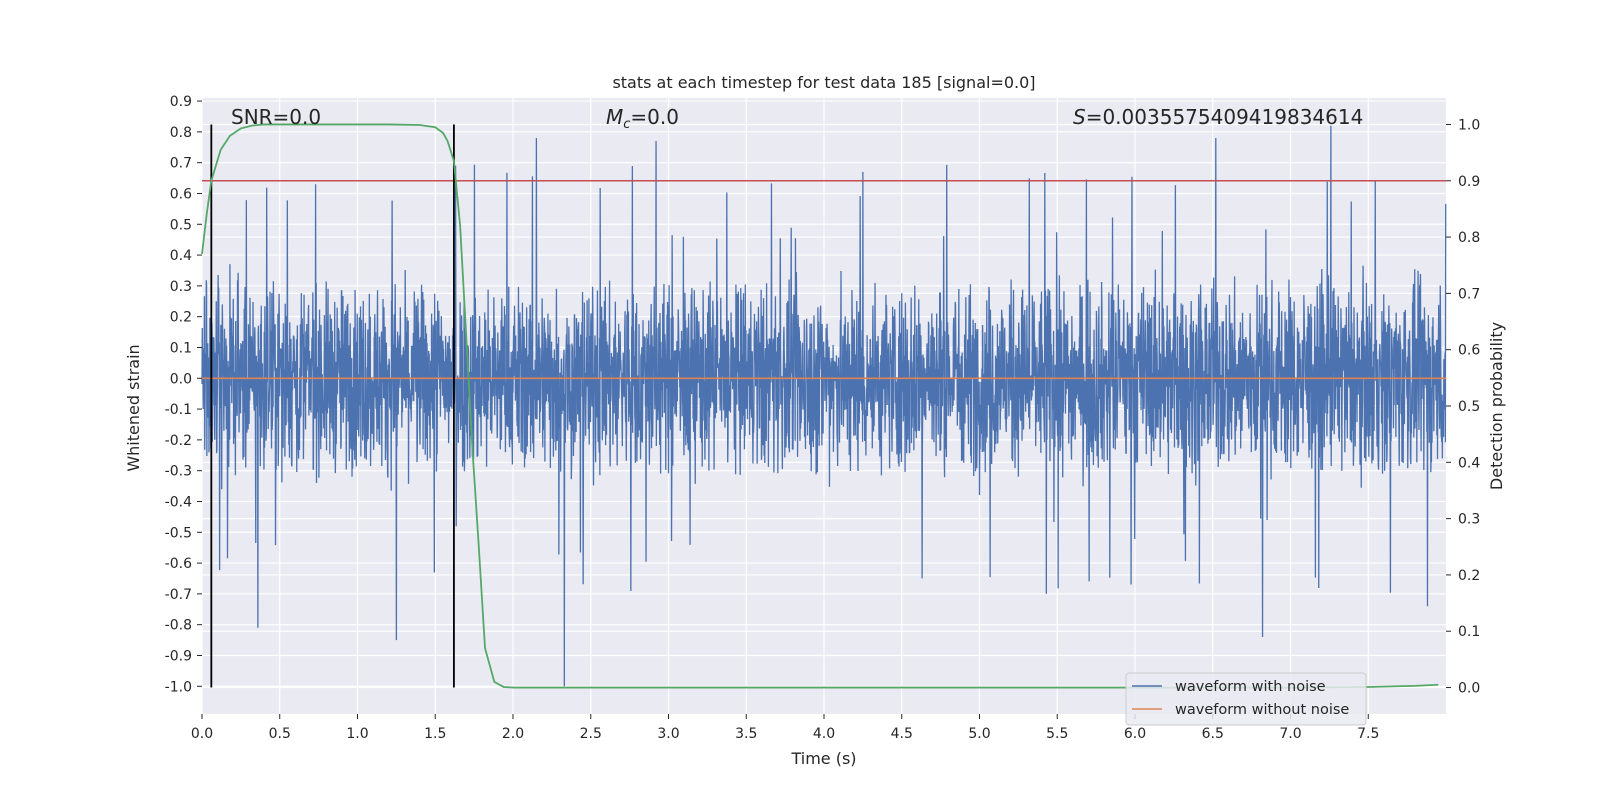  What do you see at coordinates (1469, 294) in the screenshot?
I see `y2-tick-label-3: 0.7` at bounding box center [1469, 294].